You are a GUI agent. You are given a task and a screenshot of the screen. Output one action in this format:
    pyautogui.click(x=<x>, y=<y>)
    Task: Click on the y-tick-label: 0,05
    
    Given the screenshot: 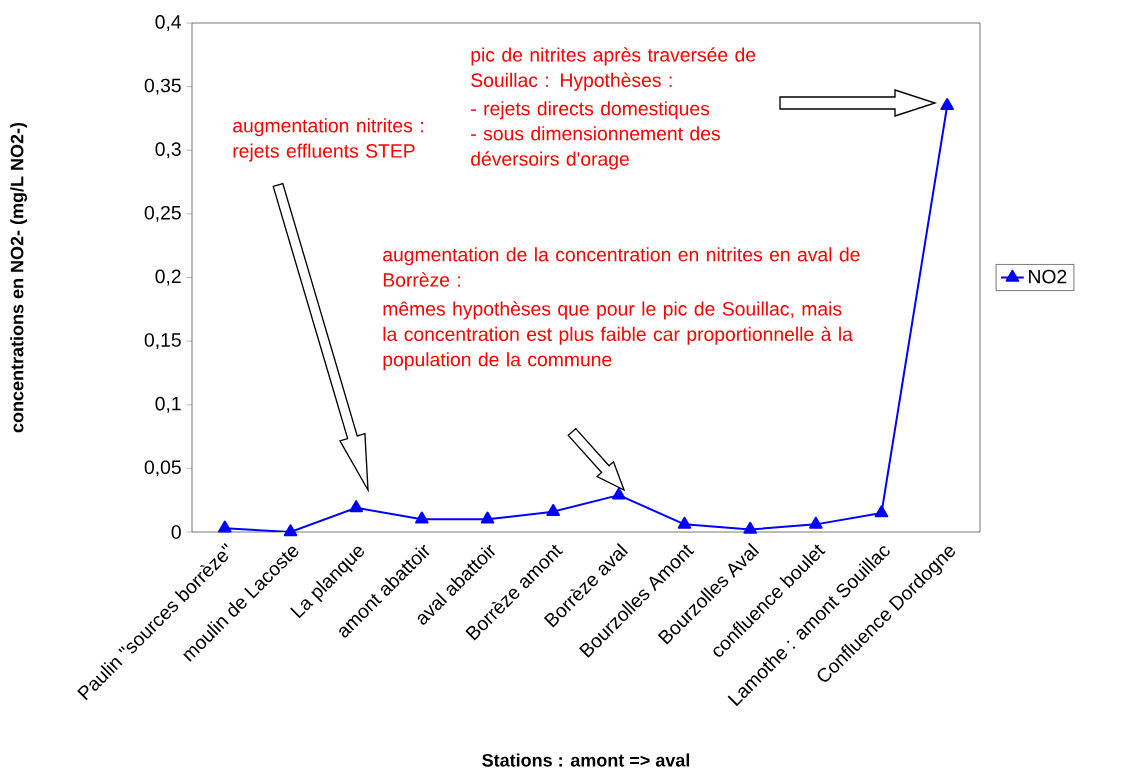 What is the action you would take?
    pyautogui.click(x=162, y=468)
    